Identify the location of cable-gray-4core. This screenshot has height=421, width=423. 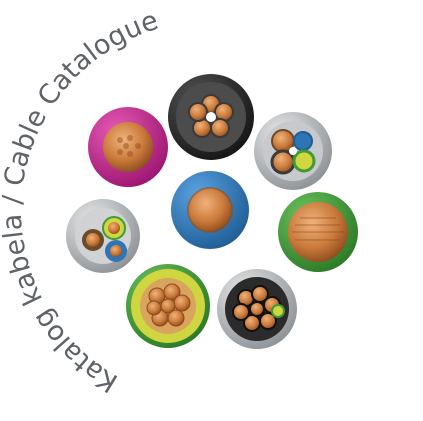
(293, 151).